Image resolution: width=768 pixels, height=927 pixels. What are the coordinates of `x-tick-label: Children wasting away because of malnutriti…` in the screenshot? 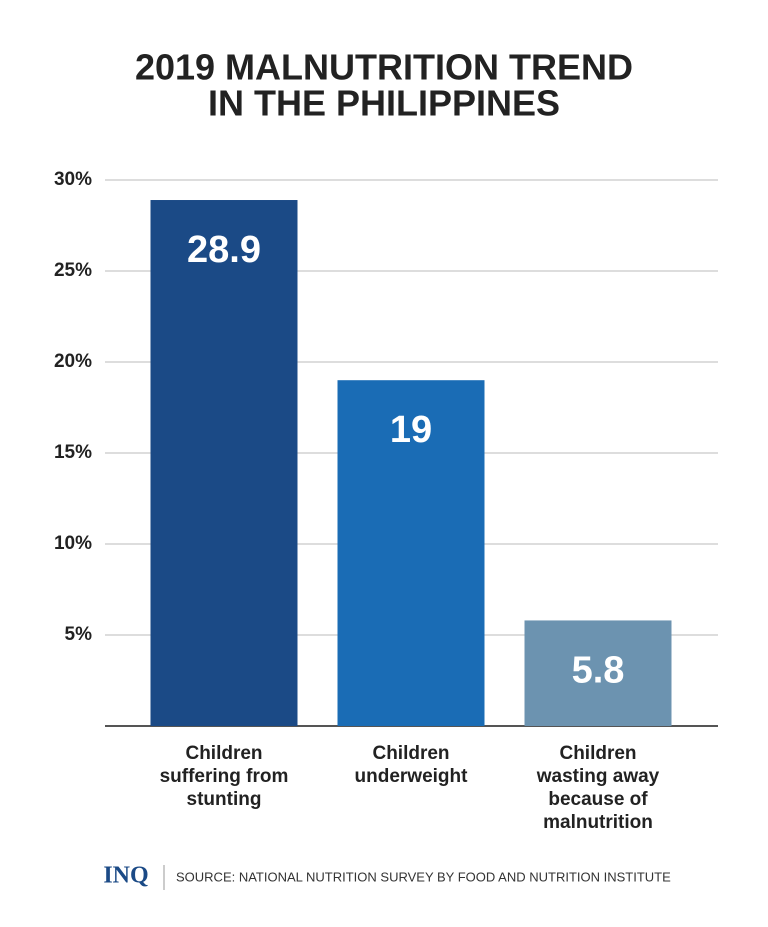 It's located at (598, 788).